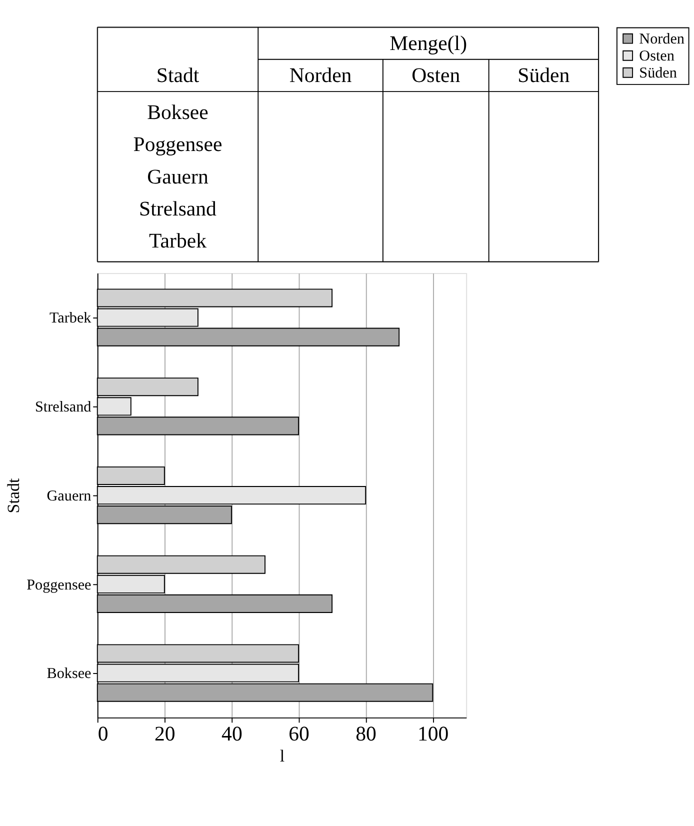 Image resolution: width=694 pixels, height=826 pixels. What do you see at coordinates (436, 76) in the screenshot?
I see `category-label: Osten` at bounding box center [436, 76].